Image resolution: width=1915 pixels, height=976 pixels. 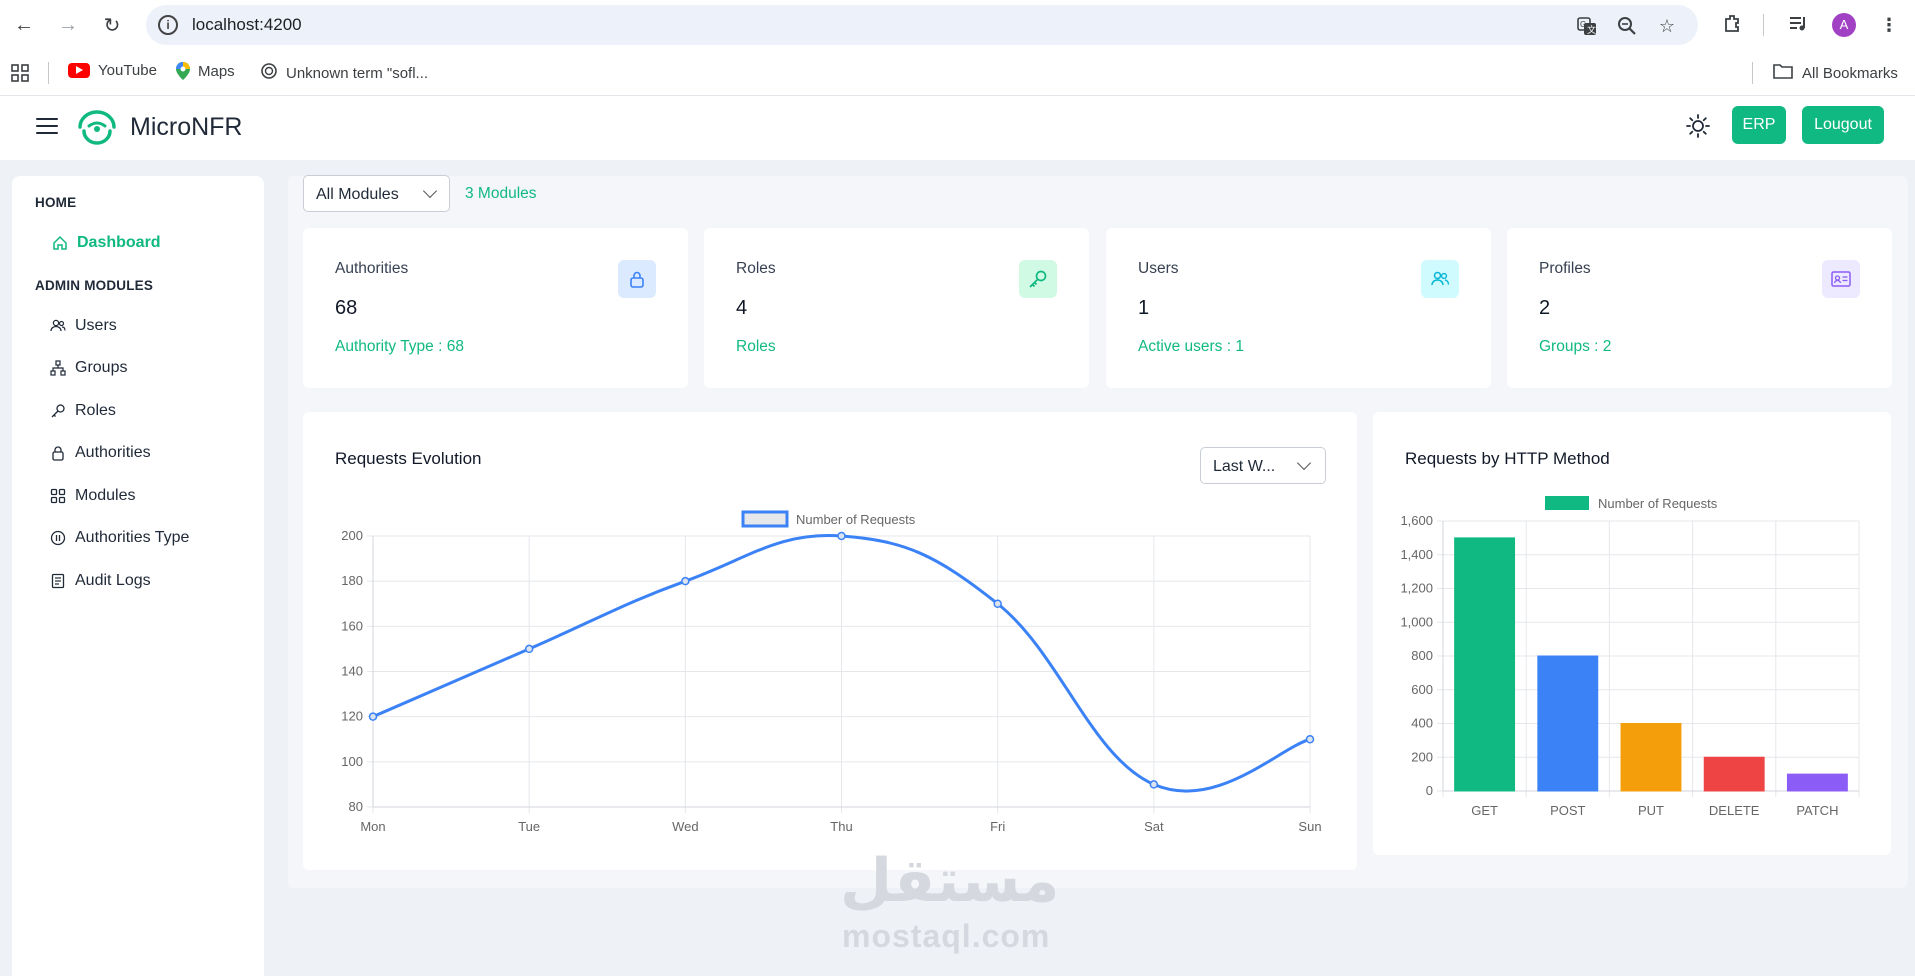 What do you see at coordinates (1763, 25) in the screenshot?
I see `toolbar-divider` at bounding box center [1763, 25].